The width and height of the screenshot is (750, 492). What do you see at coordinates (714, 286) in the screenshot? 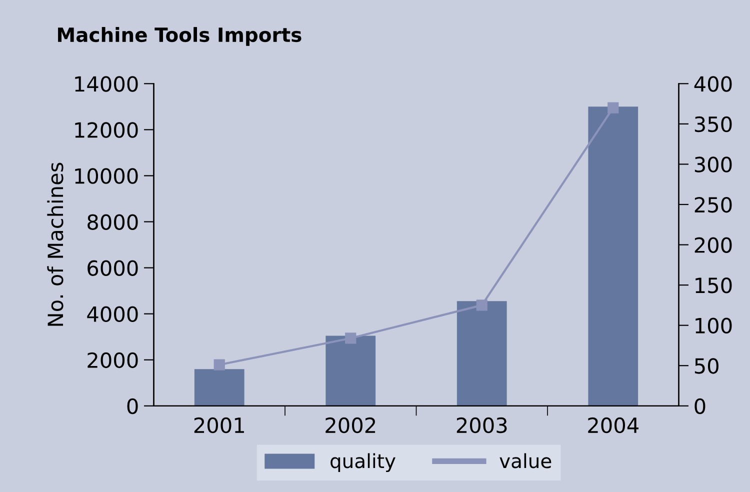
I see `y2-tick-label: 150` at bounding box center [714, 286].